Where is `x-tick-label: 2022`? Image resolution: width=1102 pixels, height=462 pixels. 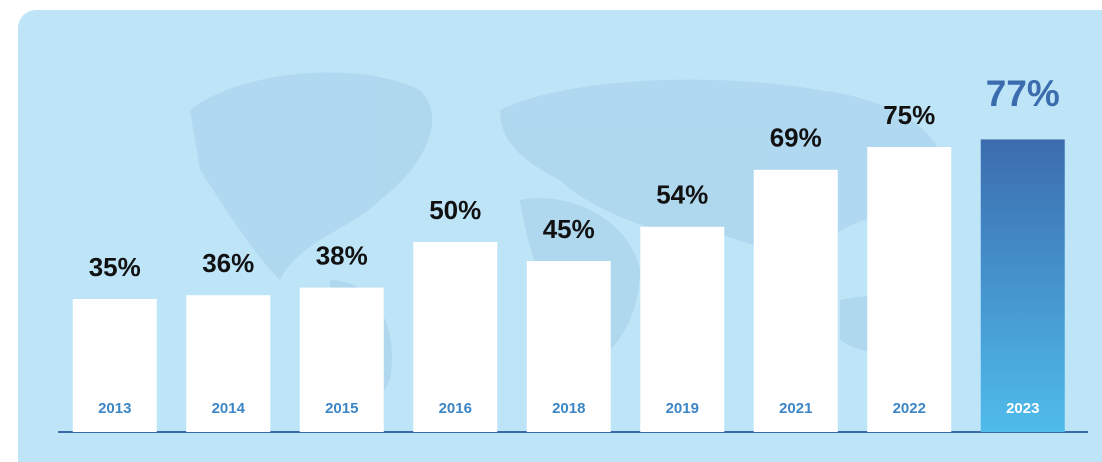 x-tick-label: 2022 is located at coordinates (909, 408).